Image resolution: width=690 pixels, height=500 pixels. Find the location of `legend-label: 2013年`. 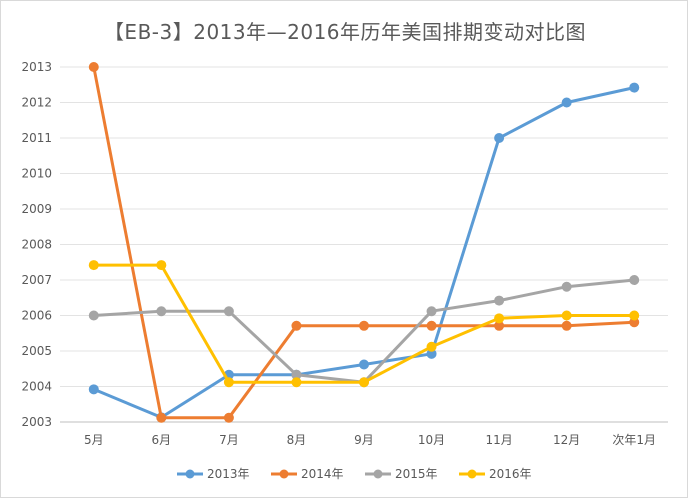

legend-label: 2013年 is located at coordinates (228, 474).